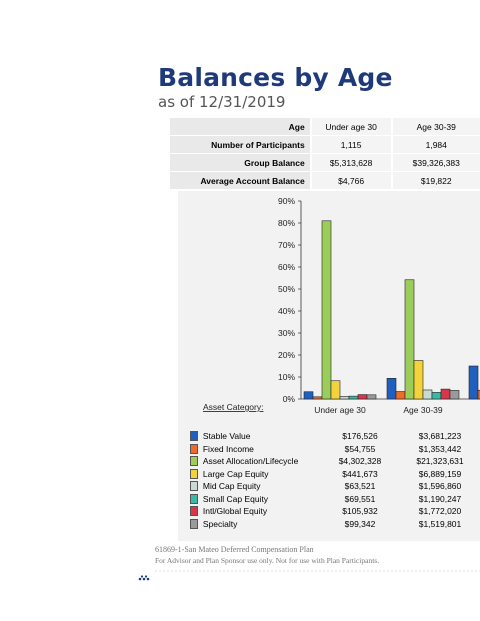  I want to click on amount-30-39: $1,596,860, so click(440, 486).